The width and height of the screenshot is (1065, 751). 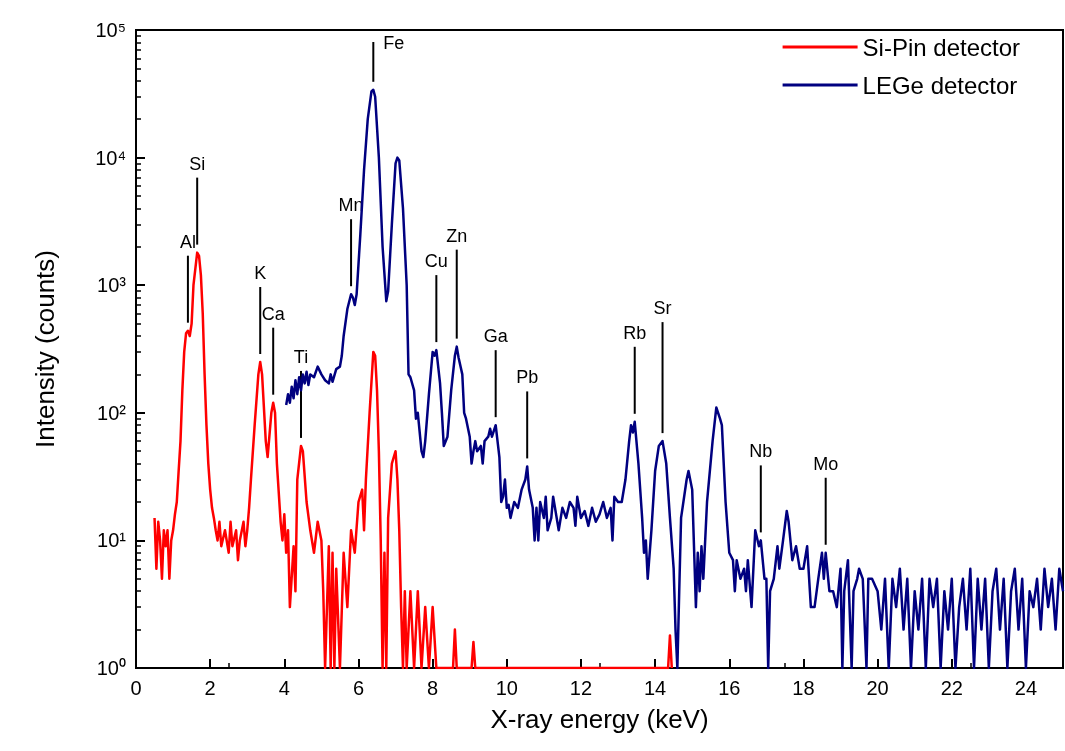 What do you see at coordinates (655, 688) in the screenshot?
I see `x-tick-label: 14` at bounding box center [655, 688].